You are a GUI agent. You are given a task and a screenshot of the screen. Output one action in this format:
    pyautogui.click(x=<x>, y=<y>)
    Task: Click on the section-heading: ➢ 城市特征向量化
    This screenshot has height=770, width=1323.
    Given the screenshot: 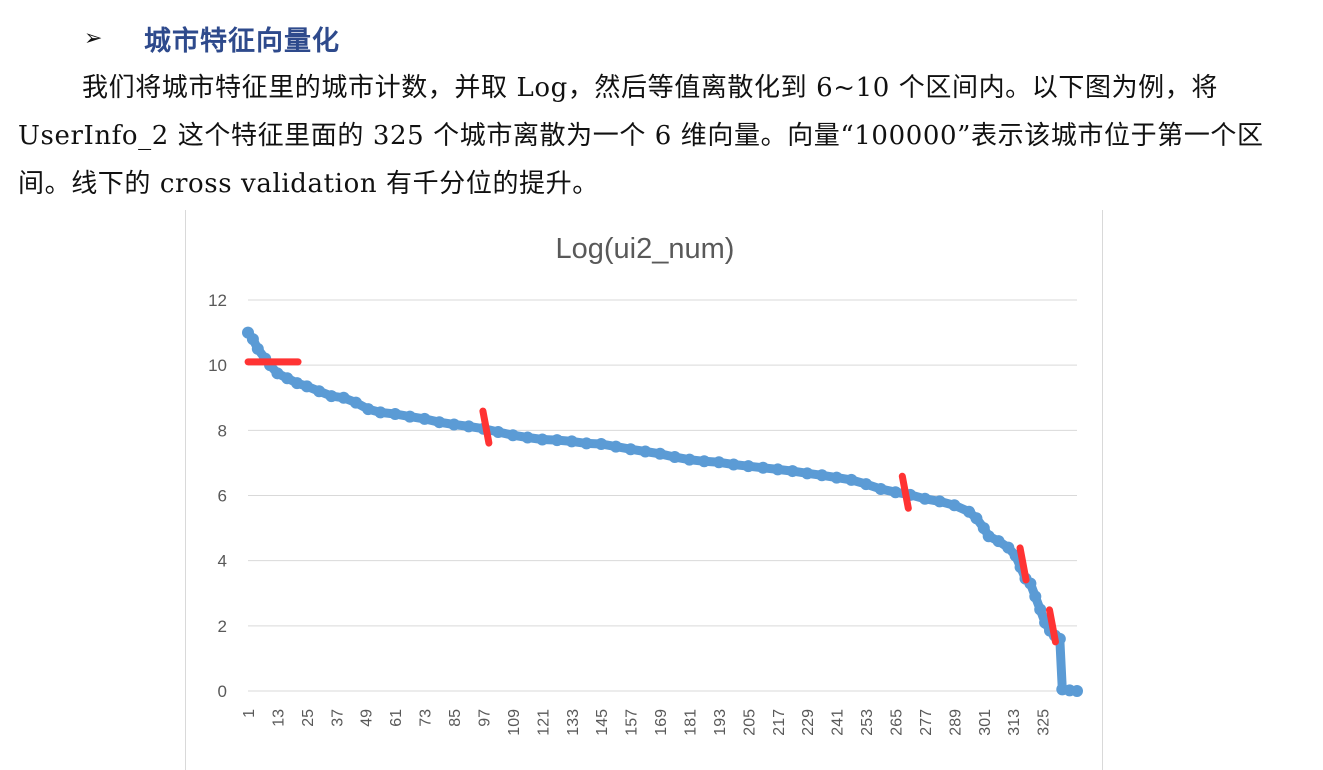 What is the action you would take?
    pyautogui.click(x=212, y=38)
    